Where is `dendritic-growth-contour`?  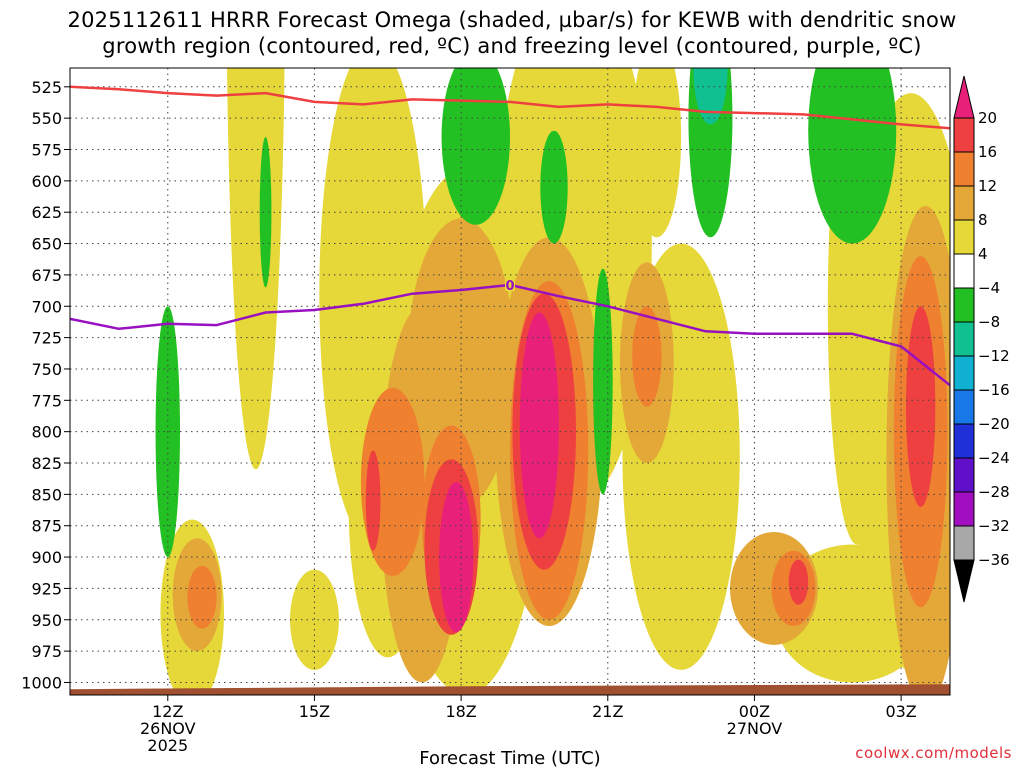
dendritic-growth-contour is located at coordinates (510, 107).